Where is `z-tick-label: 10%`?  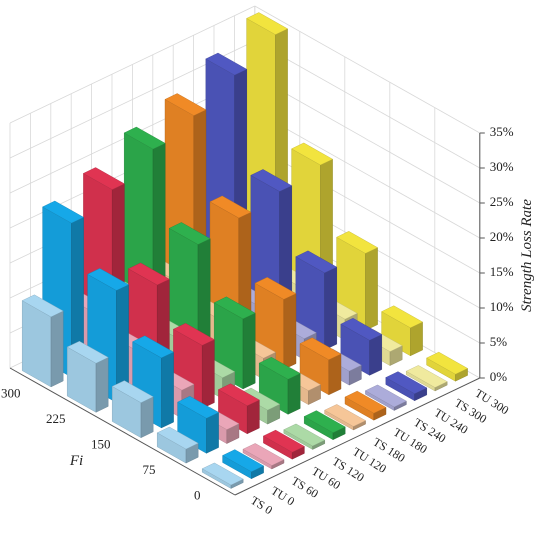 z-tick-label: 10% is located at coordinates (502, 306).